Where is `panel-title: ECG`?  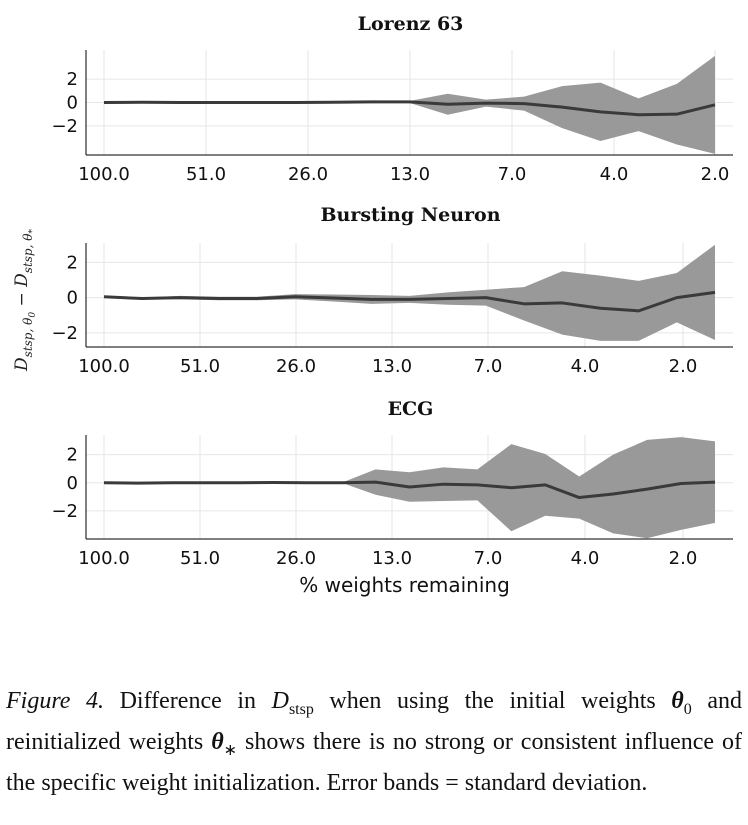 panel-title: ECG is located at coordinates (411, 409).